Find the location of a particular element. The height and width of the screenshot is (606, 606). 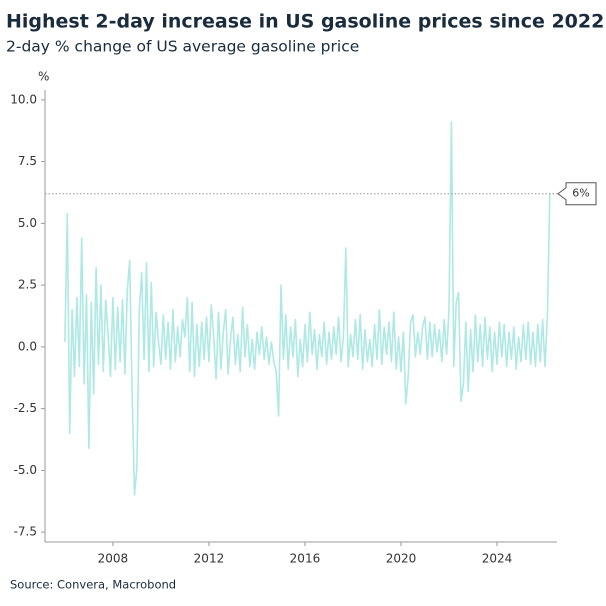

y-tick-label: -7.5 is located at coordinates (25, 532).